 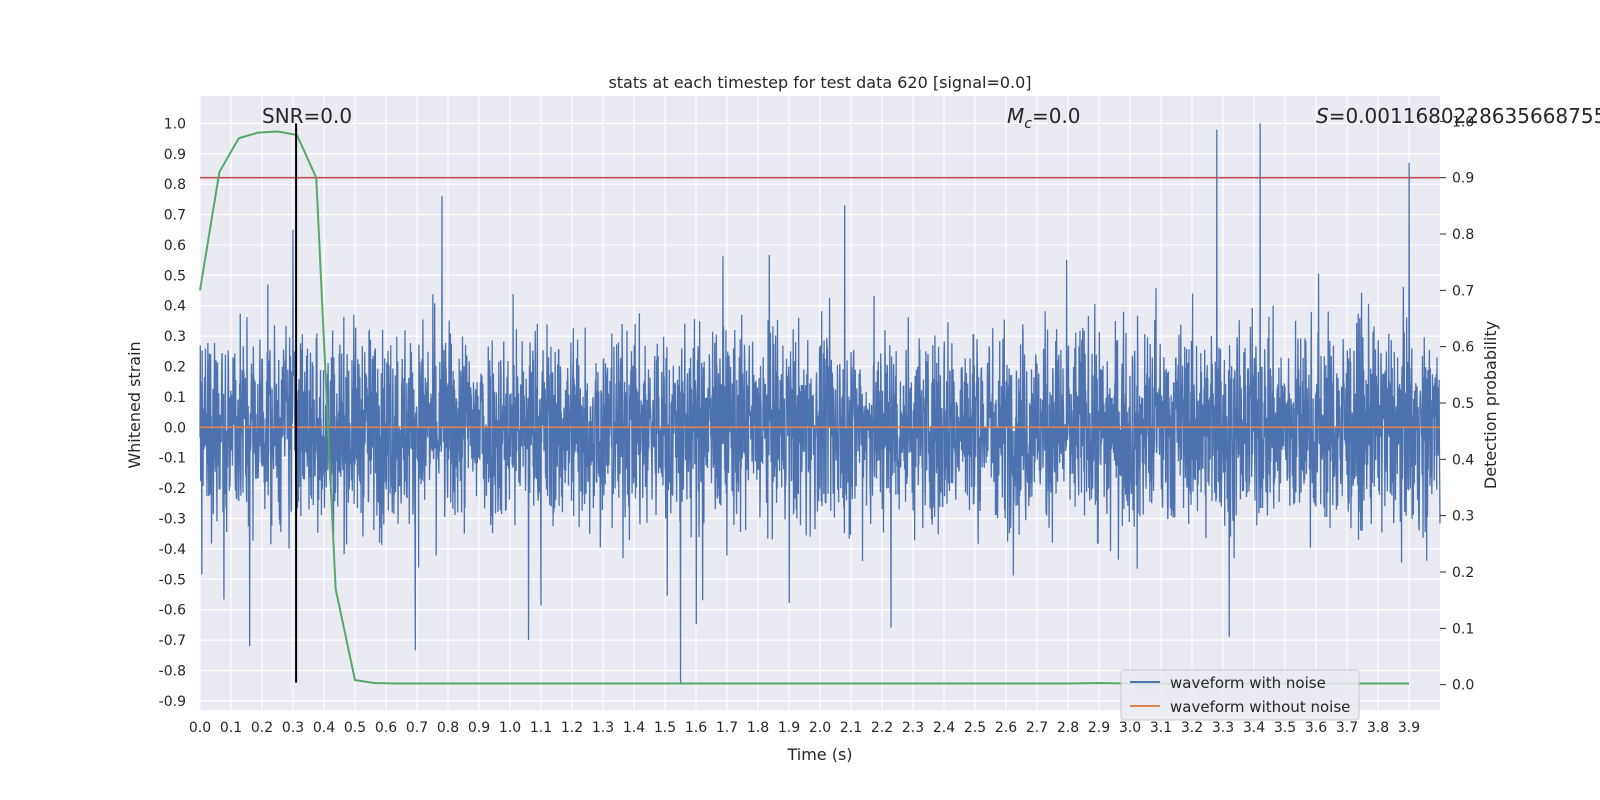 What do you see at coordinates (172, 702) in the screenshot?
I see `y-tick-label: -0.9` at bounding box center [172, 702].